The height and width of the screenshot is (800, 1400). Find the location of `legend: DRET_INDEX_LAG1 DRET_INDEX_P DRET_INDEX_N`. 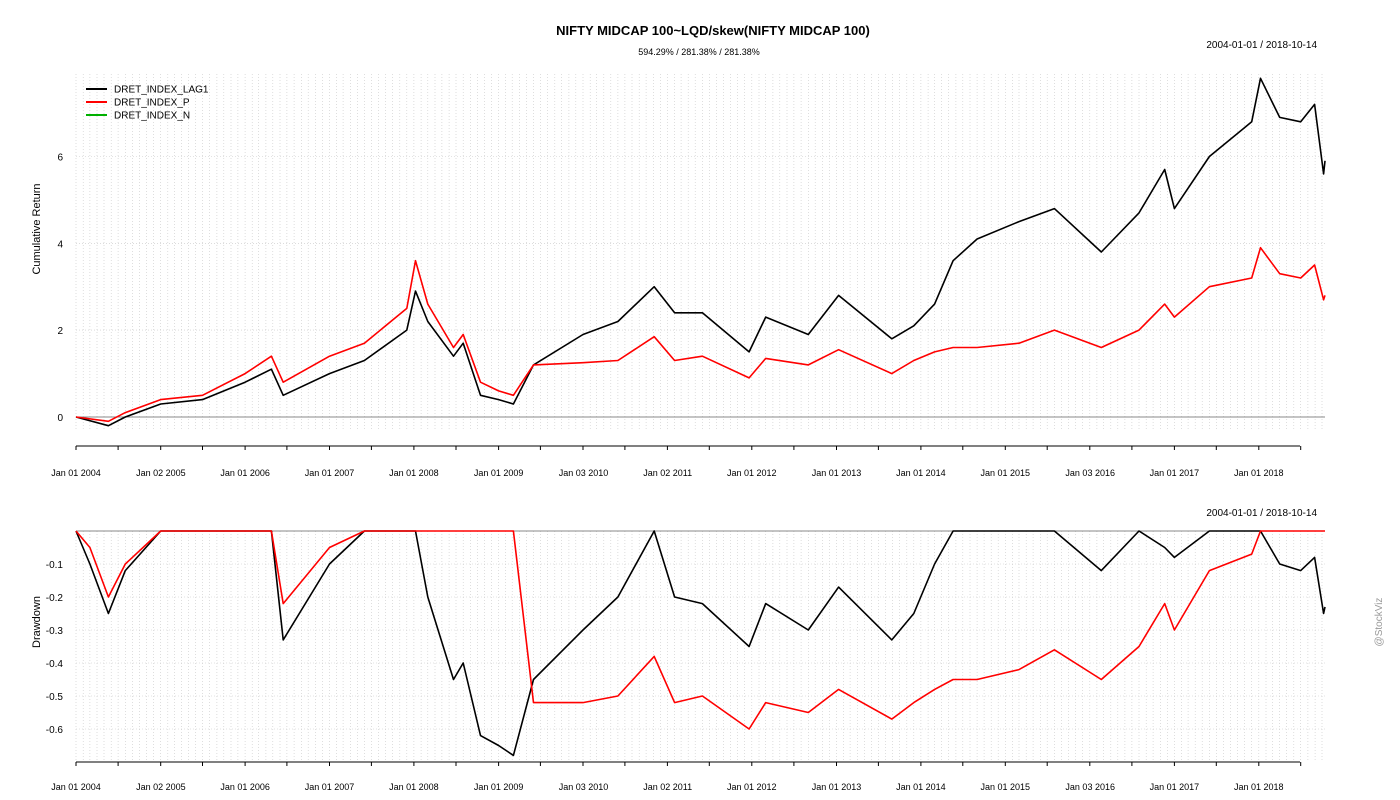

legend: DRET_INDEX_LAG1 DRET_INDEX_P DRET_INDEX_N is located at coordinates (147, 103).